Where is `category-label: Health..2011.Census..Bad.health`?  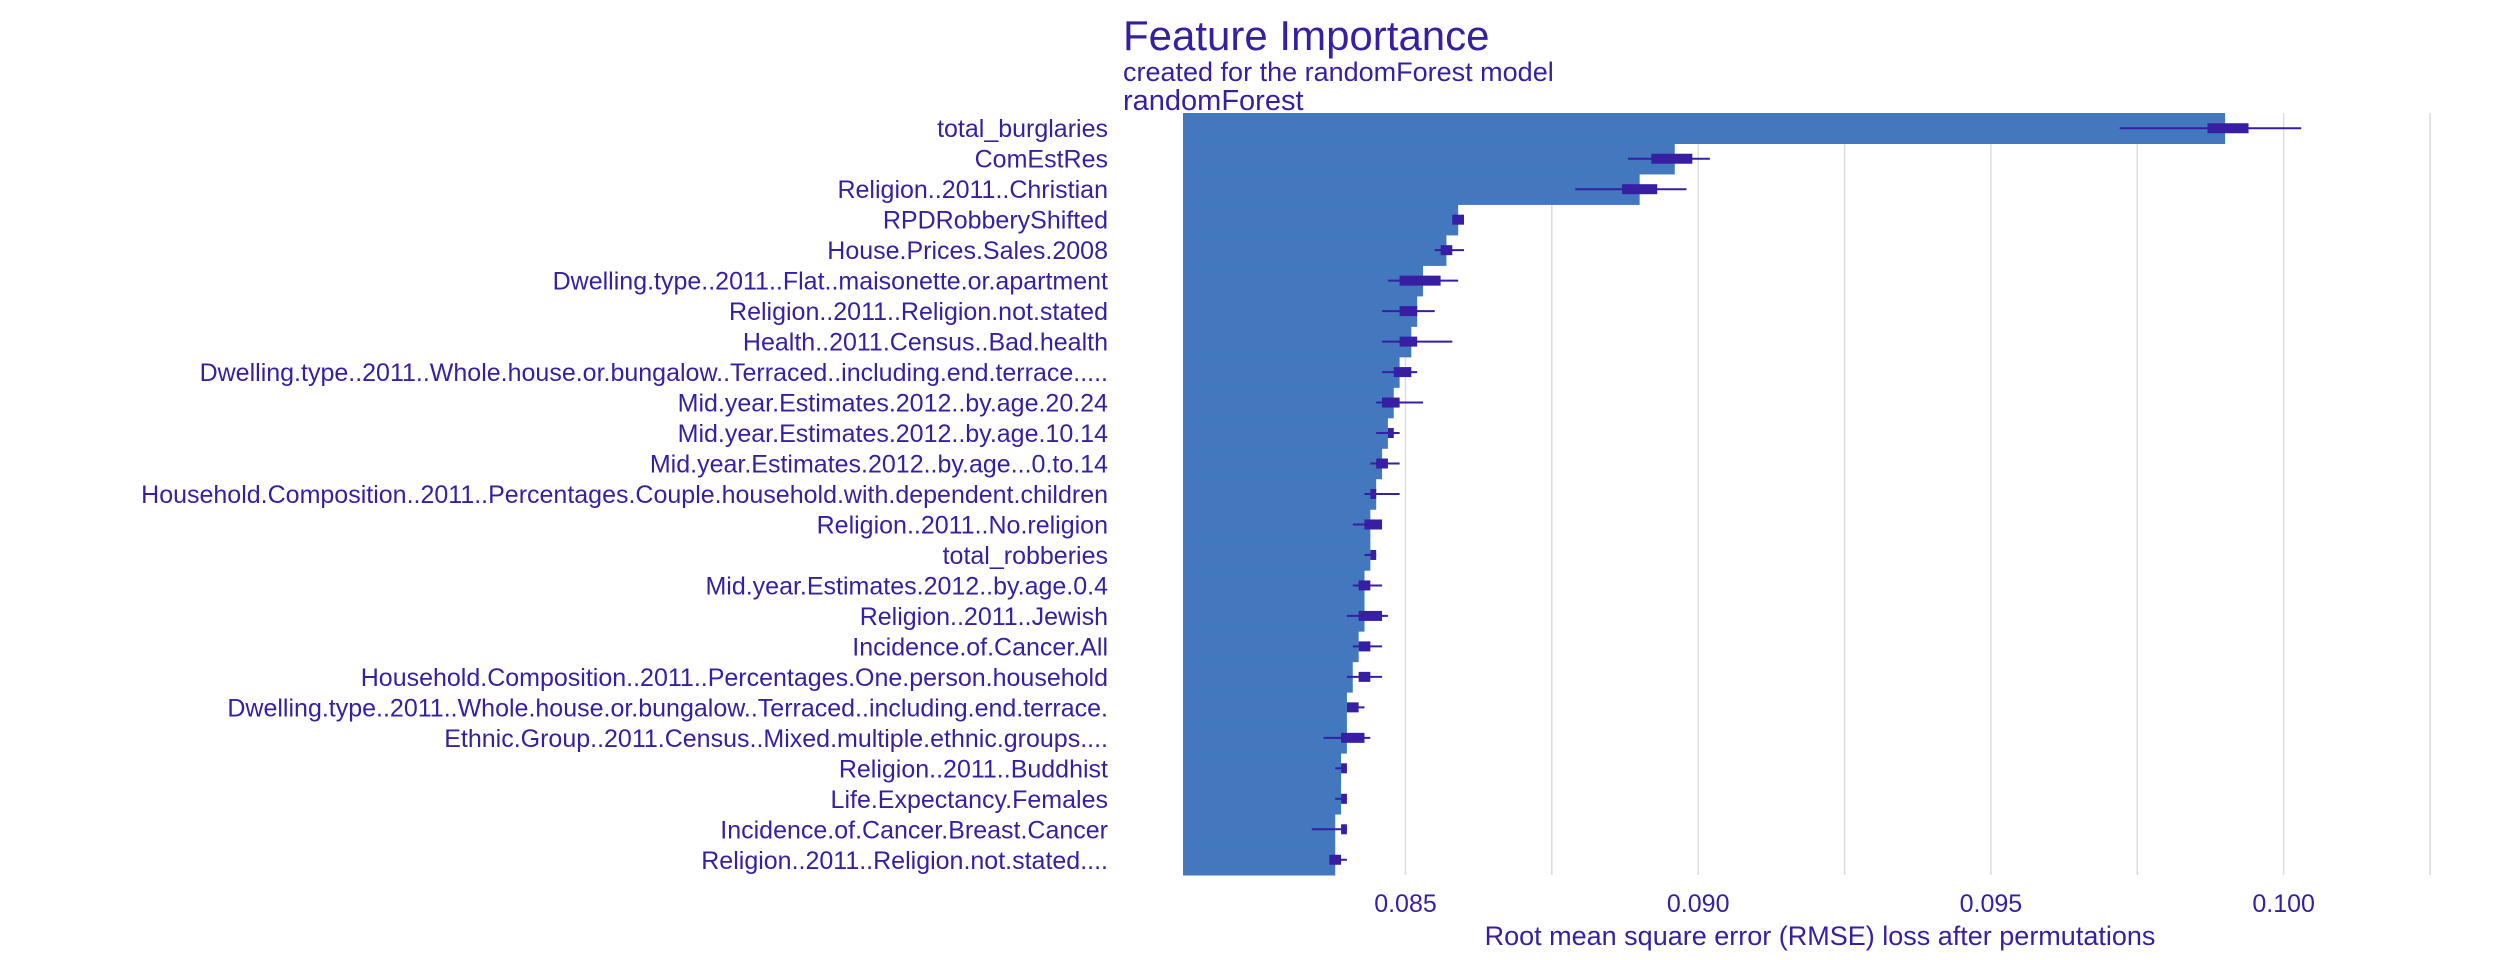
category-label: Health..2011.Census..Bad.health is located at coordinates (925, 343).